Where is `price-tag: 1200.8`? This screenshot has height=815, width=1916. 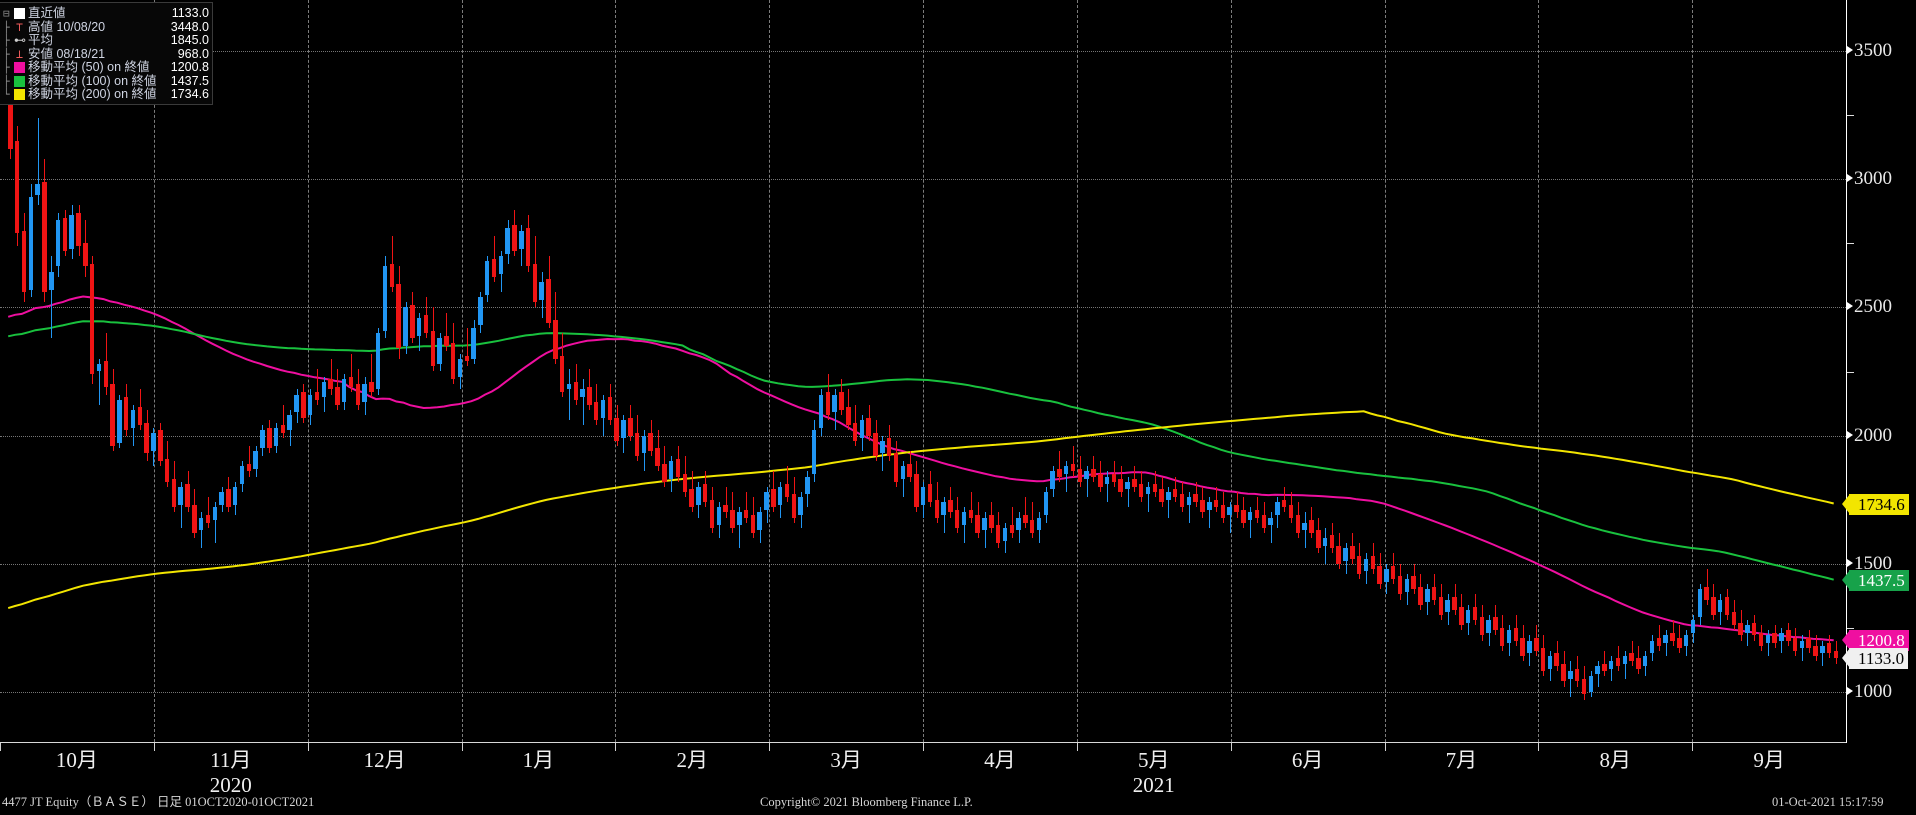
price-tag: 1200.8 is located at coordinates (1875, 641).